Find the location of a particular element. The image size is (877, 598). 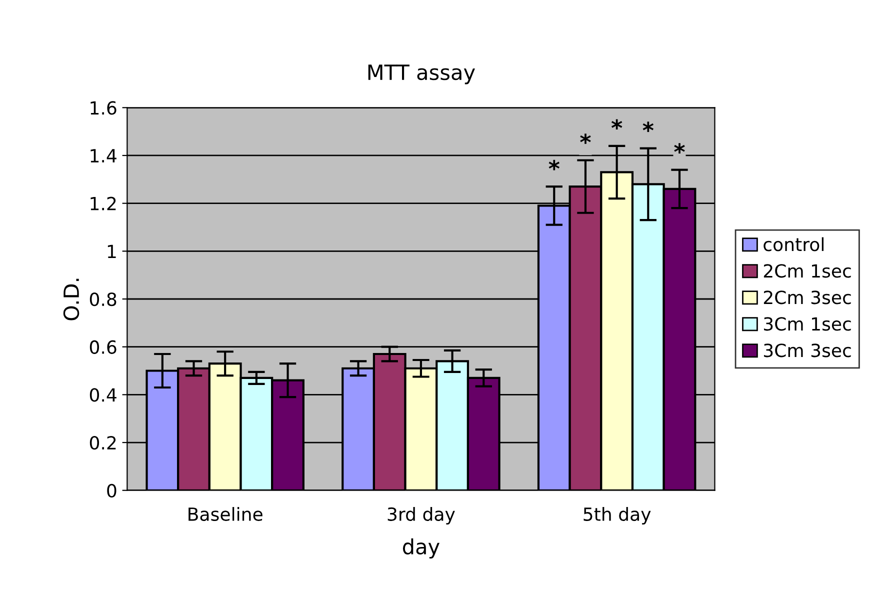

x-tick-label: Baseline is located at coordinates (225, 514).